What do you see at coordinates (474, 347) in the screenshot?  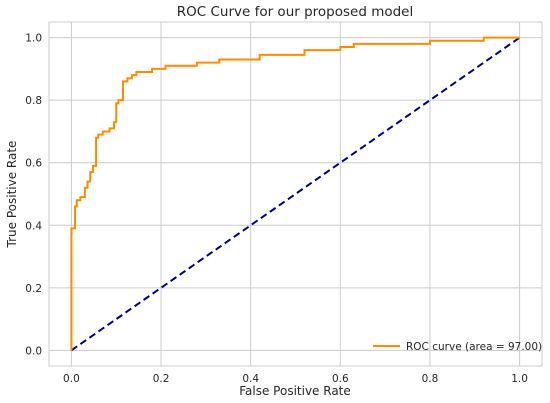 I see `legend-label-roc: ROC curve (area = 97.00)` at bounding box center [474, 347].